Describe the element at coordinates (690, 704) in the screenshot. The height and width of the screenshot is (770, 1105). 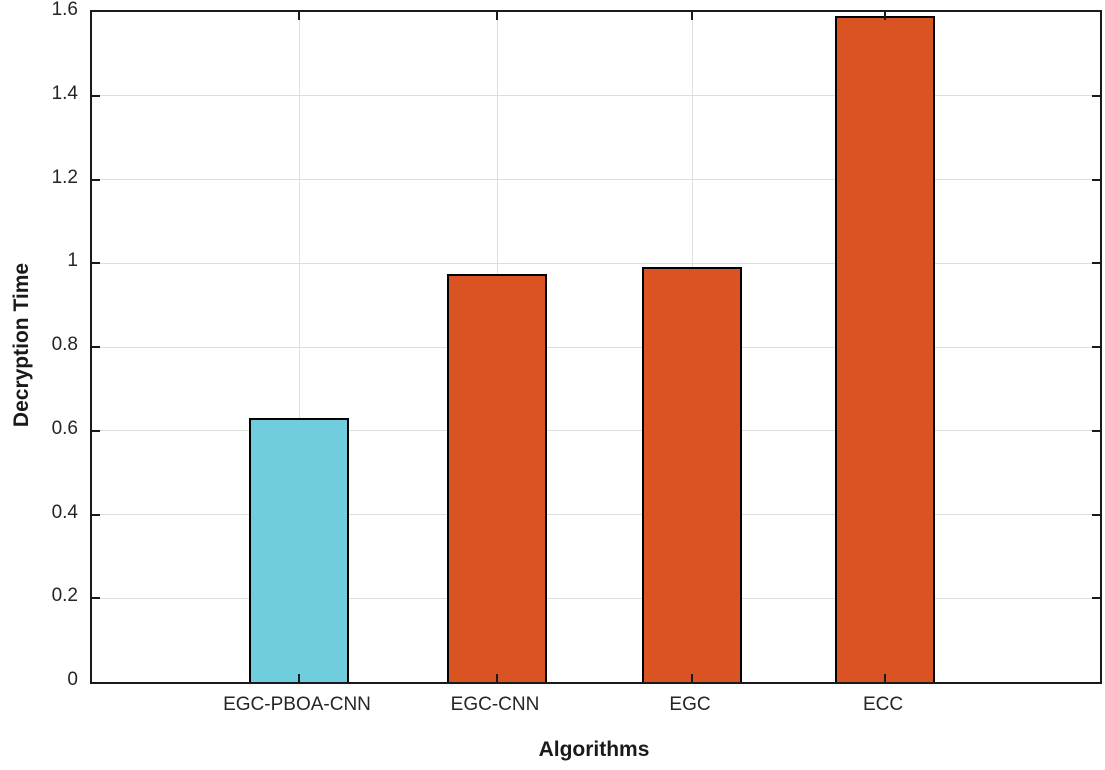
I see `x-tick-label: EGC` at that location.